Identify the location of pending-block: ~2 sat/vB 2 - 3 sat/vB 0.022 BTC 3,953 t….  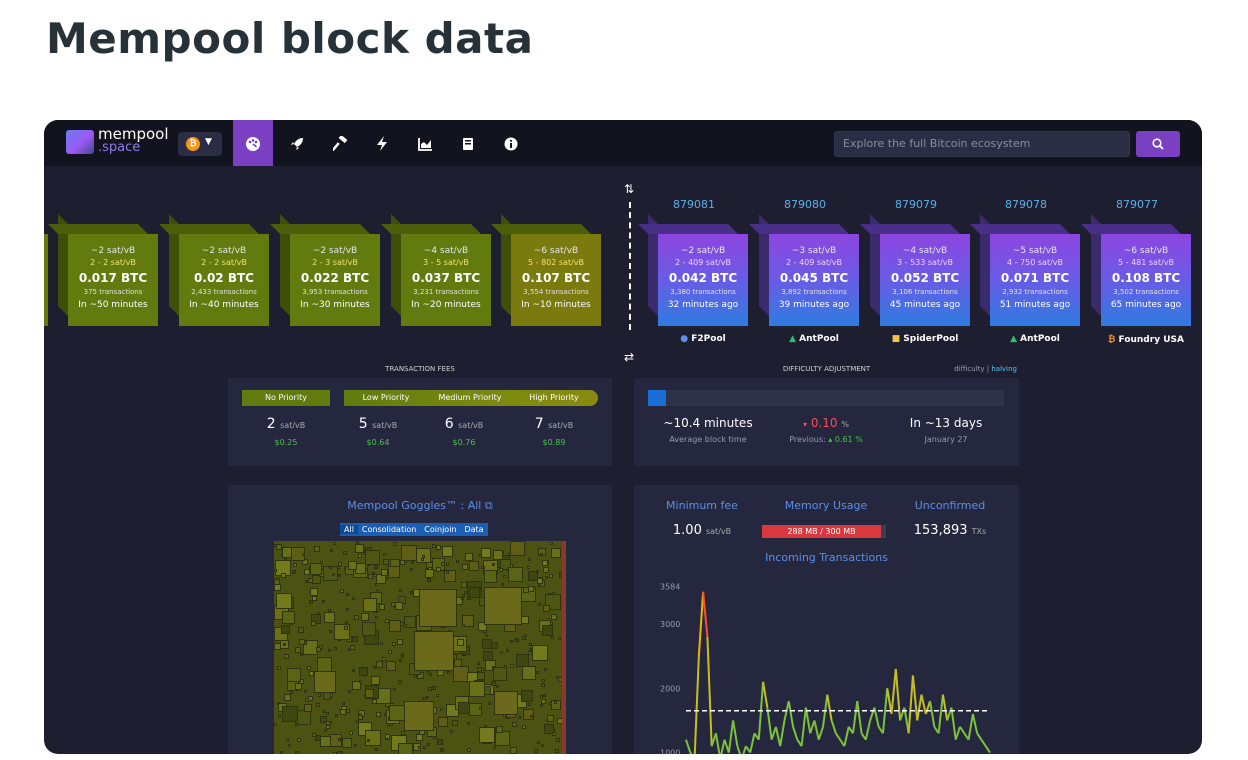
(325, 270).